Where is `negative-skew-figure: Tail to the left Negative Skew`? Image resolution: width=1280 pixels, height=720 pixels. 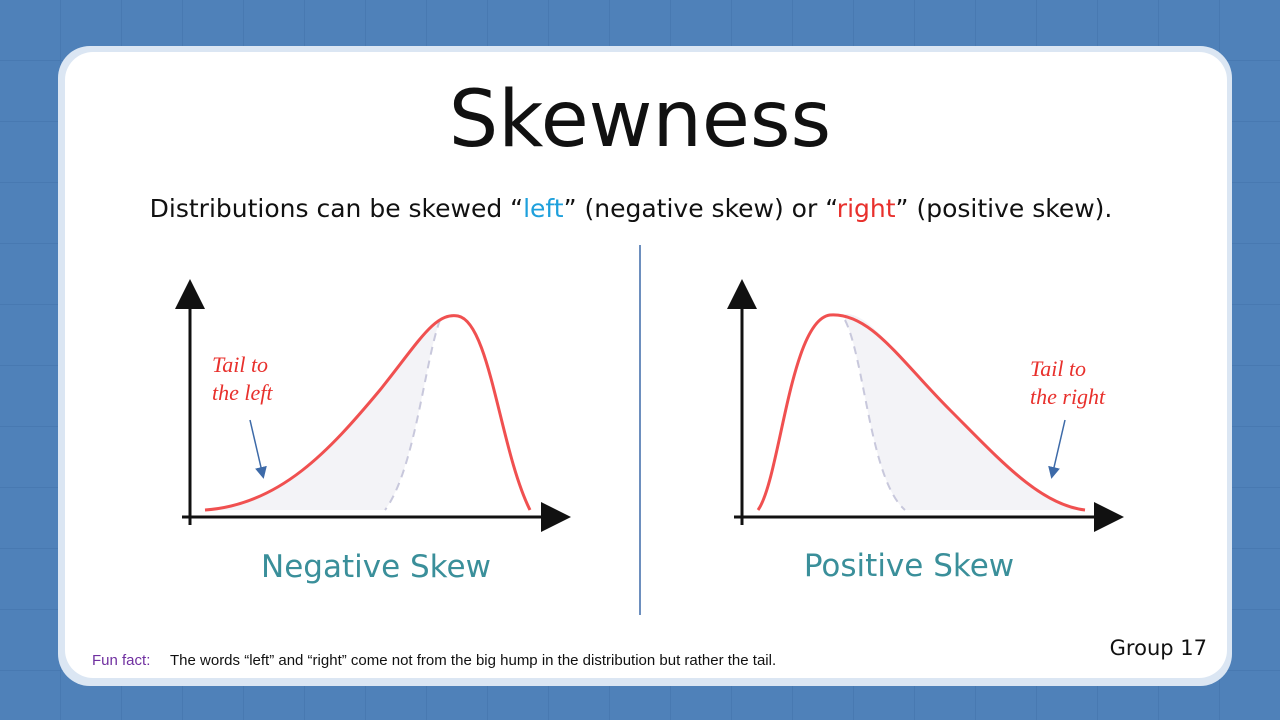
negative-skew-figure: Tail to the left Negative Skew is located at coordinates (373, 432).